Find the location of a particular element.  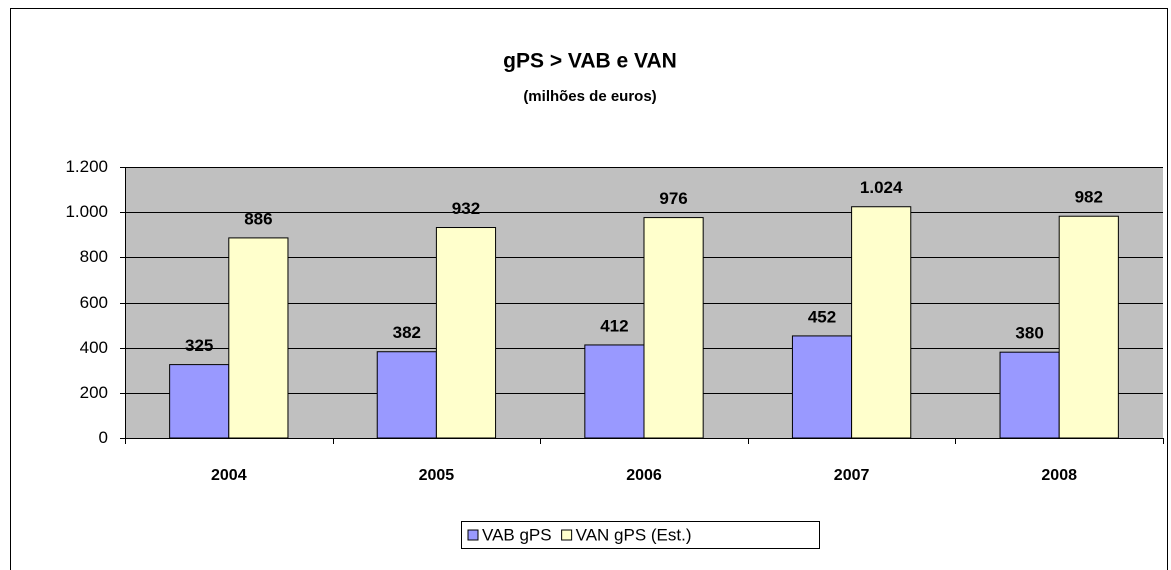

y-tick-label: 600 is located at coordinates (94, 302).